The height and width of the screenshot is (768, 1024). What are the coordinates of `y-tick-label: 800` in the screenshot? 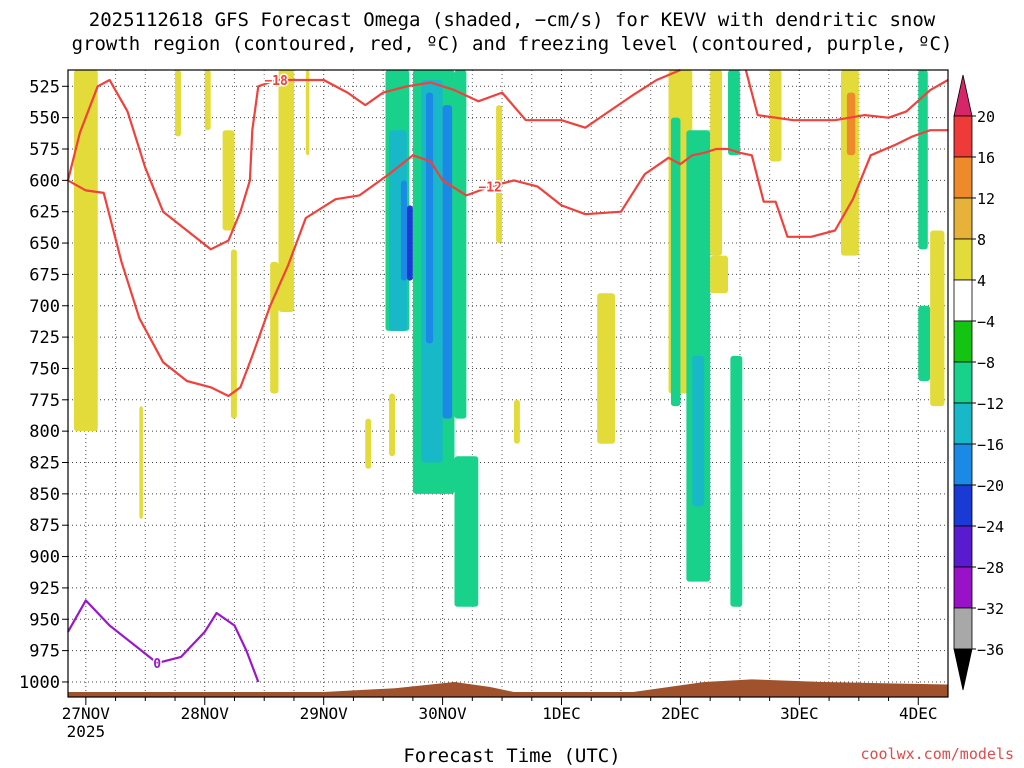 It's located at (44, 432).